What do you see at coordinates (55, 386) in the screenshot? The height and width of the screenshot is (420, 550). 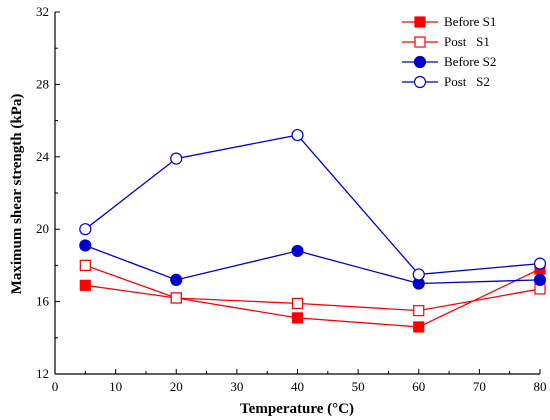 I see `x-tick-label: 0` at bounding box center [55, 386].